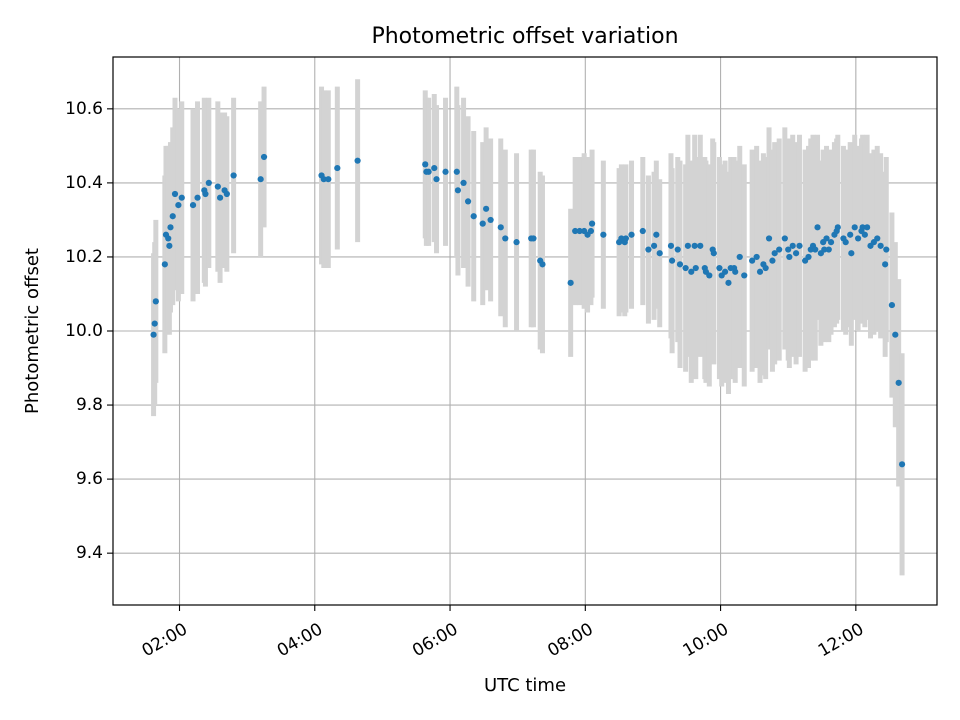 The height and width of the screenshot is (720, 960). What do you see at coordinates (300, 640) in the screenshot?
I see `x-tick-label: 04:00` at bounding box center [300, 640].